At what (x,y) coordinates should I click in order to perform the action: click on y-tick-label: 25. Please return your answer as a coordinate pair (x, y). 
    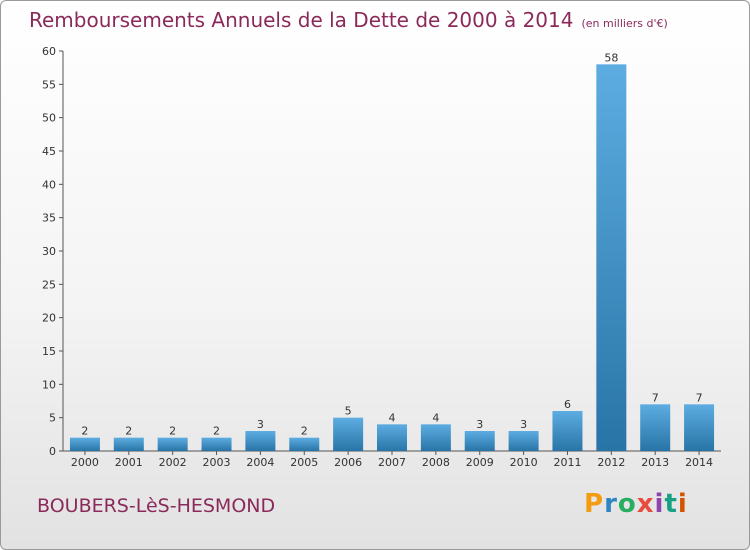
    Looking at the image, I should click on (49, 284).